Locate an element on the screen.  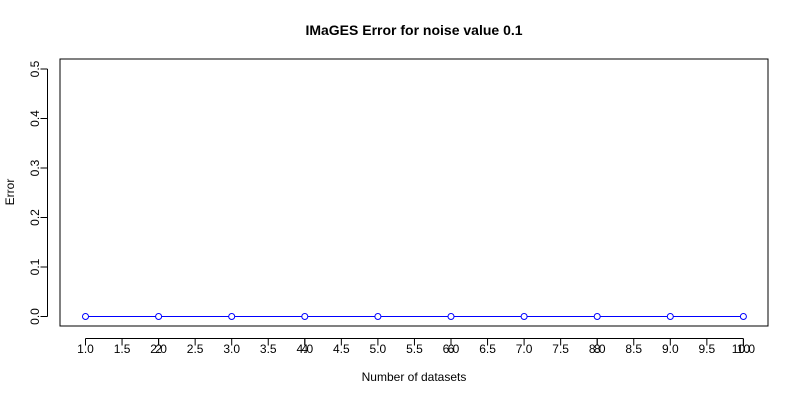
y-axis: 0.0 0.1 0.2 0.3 0.4 0.5 is located at coordinates (38, 192).